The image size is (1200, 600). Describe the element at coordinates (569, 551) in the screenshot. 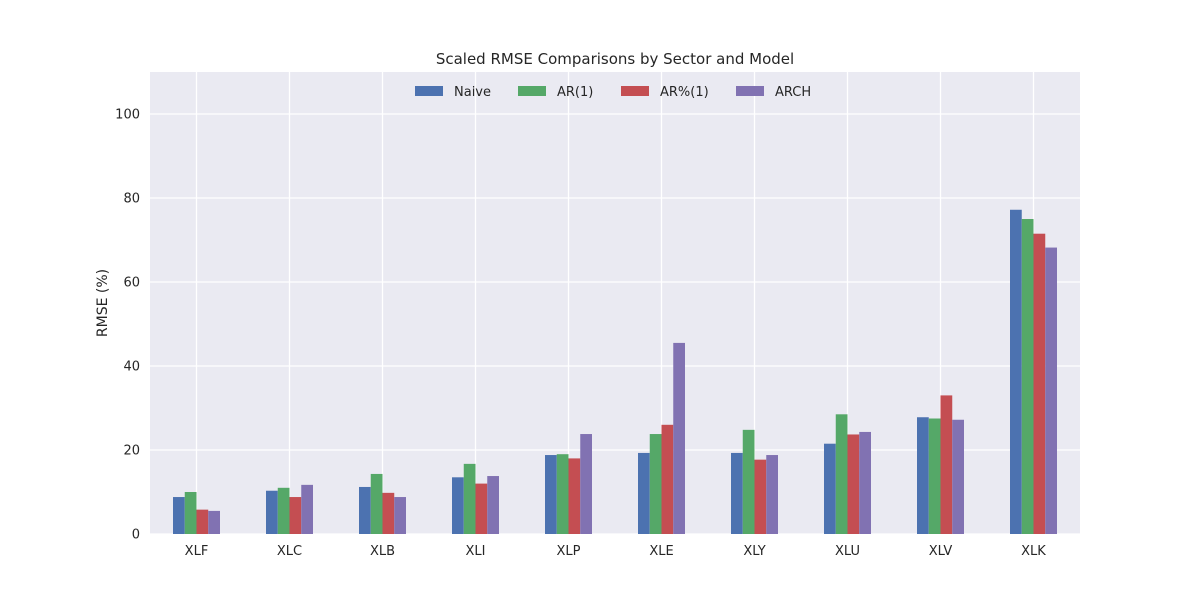

I see `x-tick-label-xlp: XLP` at that location.